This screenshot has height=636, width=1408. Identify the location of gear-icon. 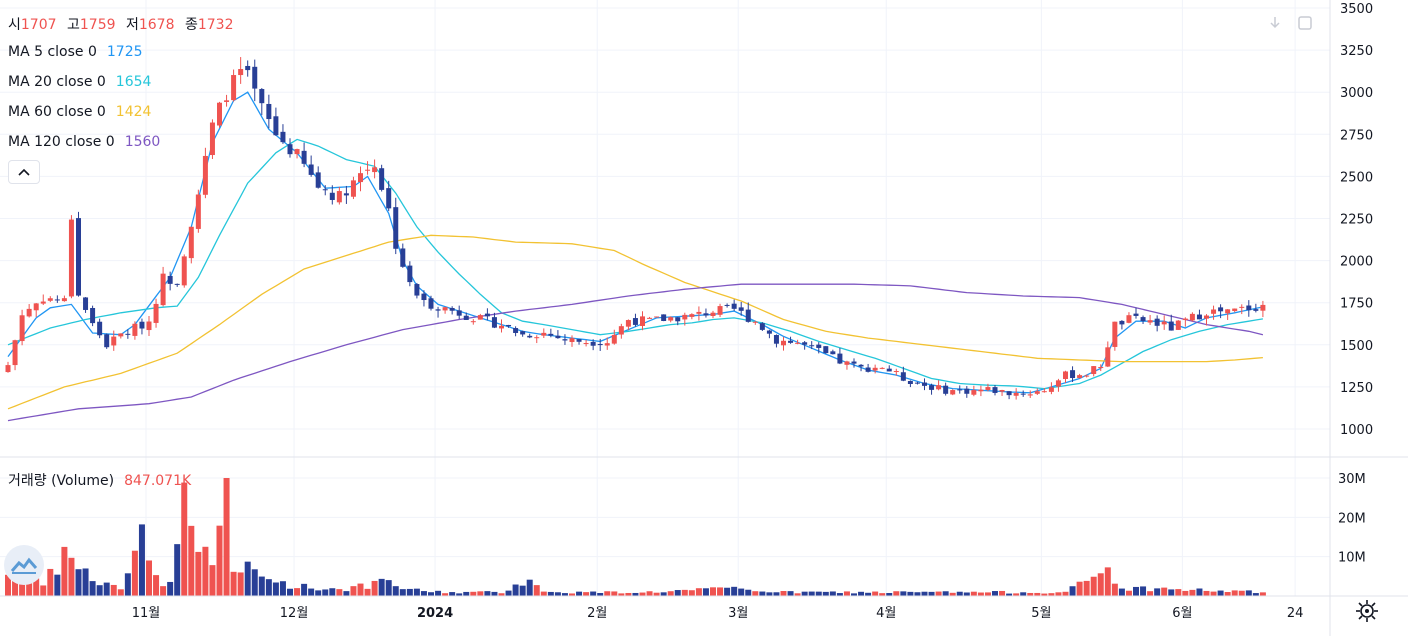
(1367, 611).